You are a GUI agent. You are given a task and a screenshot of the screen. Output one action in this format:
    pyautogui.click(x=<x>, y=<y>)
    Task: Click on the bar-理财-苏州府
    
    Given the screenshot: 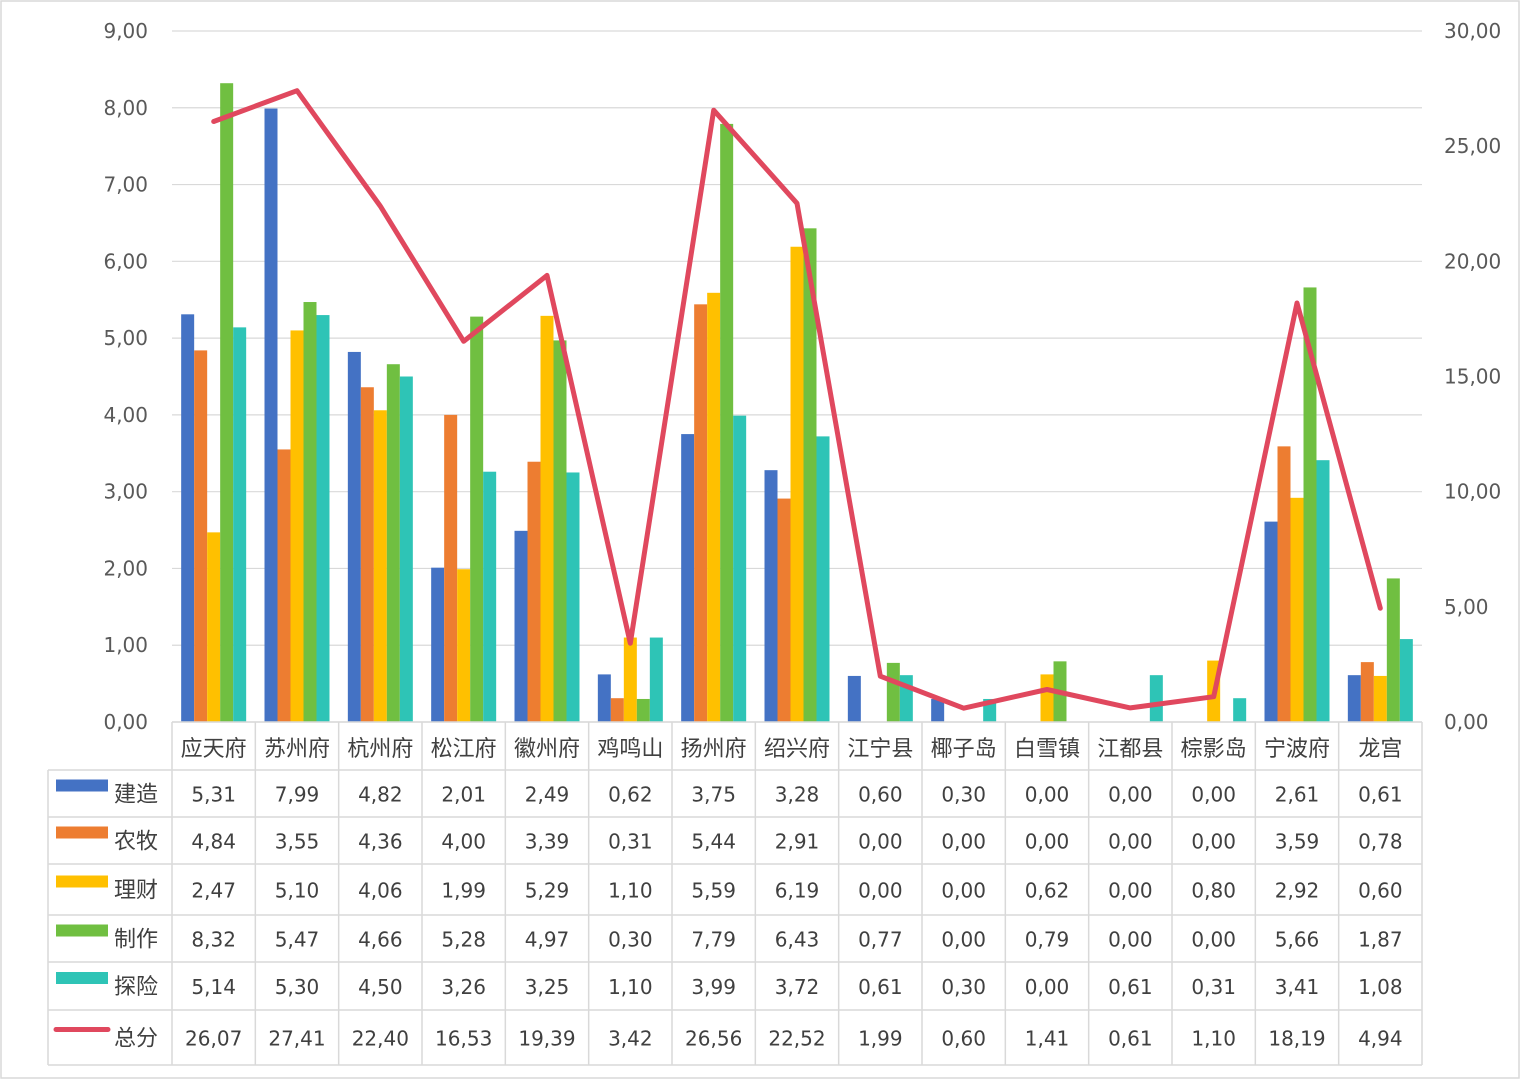 What is the action you would take?
    pyautogui.click(x=297, y=526)
    